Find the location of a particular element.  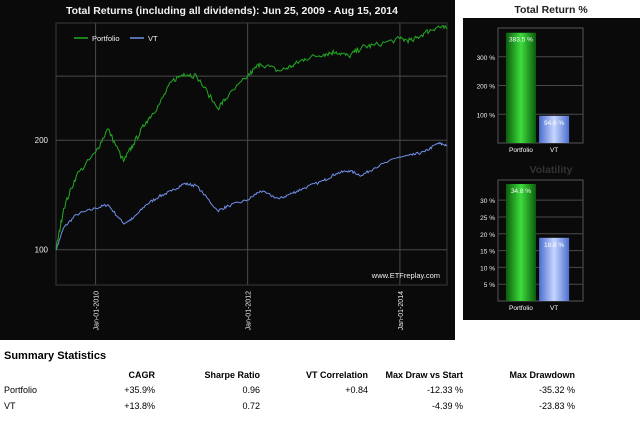

main-y-tick-label: 200 is located at coordinates (42, 140).